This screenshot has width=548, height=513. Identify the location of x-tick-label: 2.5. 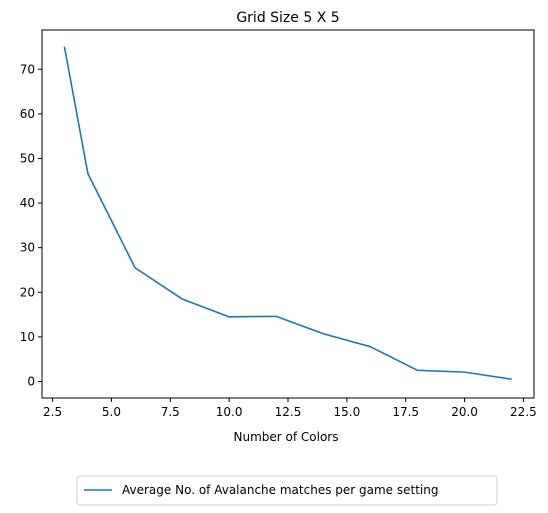
(52, 412).